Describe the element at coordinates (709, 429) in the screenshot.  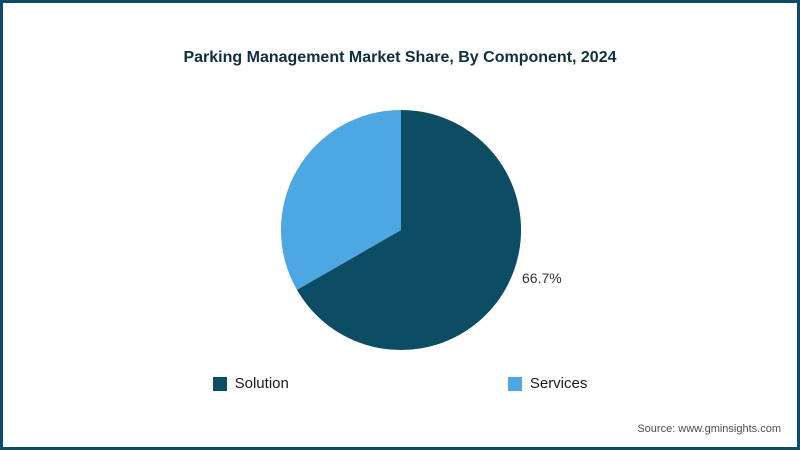
I see `source-attribution: Source: www.gminsights.com` at that location.